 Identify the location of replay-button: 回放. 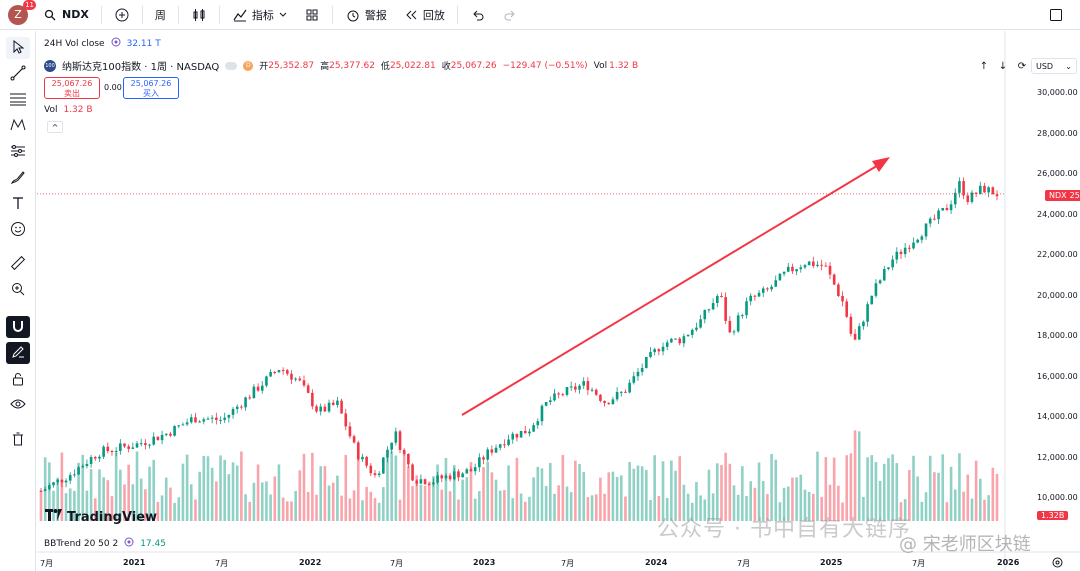
(424, 15).